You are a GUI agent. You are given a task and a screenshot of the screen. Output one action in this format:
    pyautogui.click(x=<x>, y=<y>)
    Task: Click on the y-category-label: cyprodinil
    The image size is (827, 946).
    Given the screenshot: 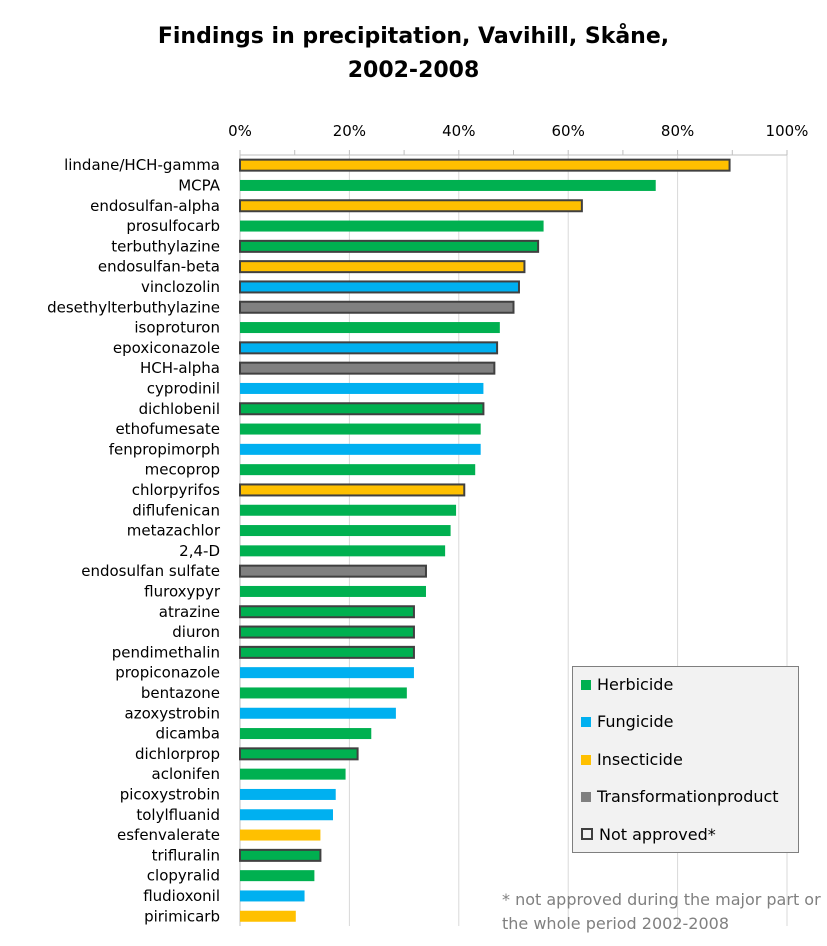 What is the action you would take?
    pyautogui.click(x=183, y=388)
    